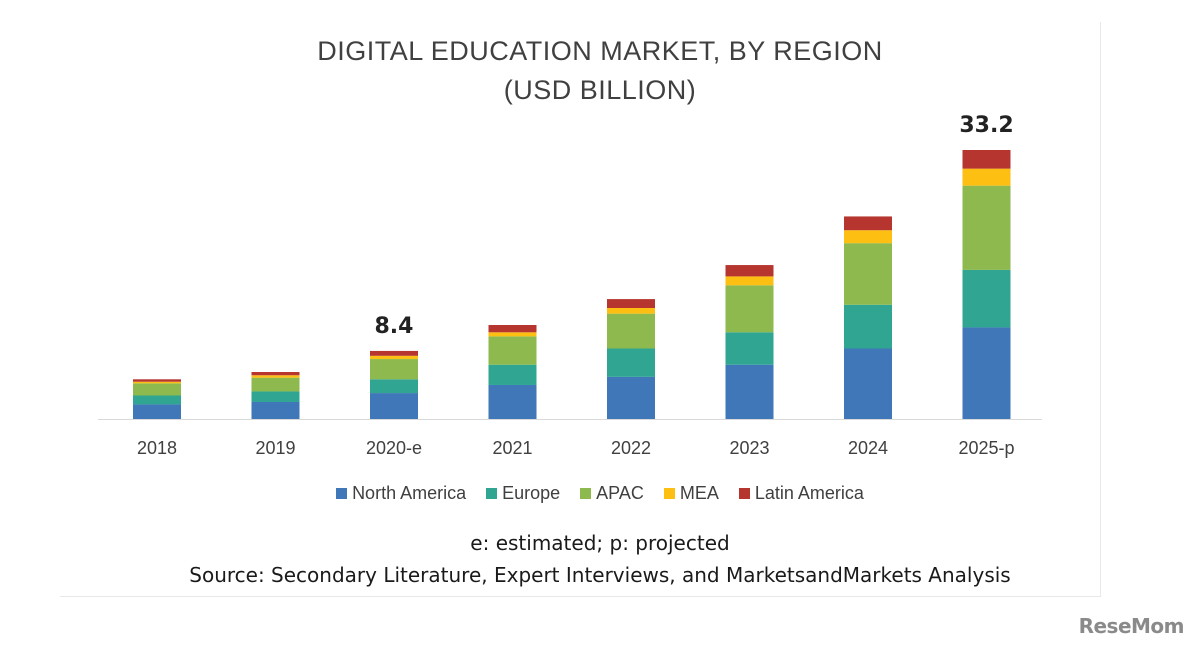  What do you see at coordinates (986, 125) in the screenshot?
I see `bar-total-label: 33.2` at bounding box center [986, 125].